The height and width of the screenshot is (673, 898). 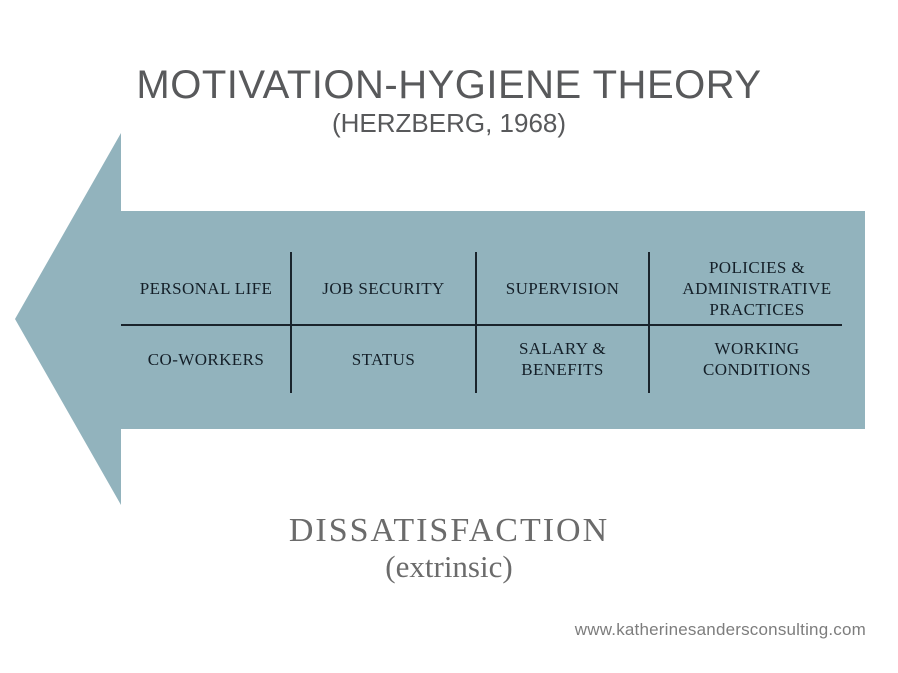 I want to click on factor-label: STATUS, so click(x=383, y=359).